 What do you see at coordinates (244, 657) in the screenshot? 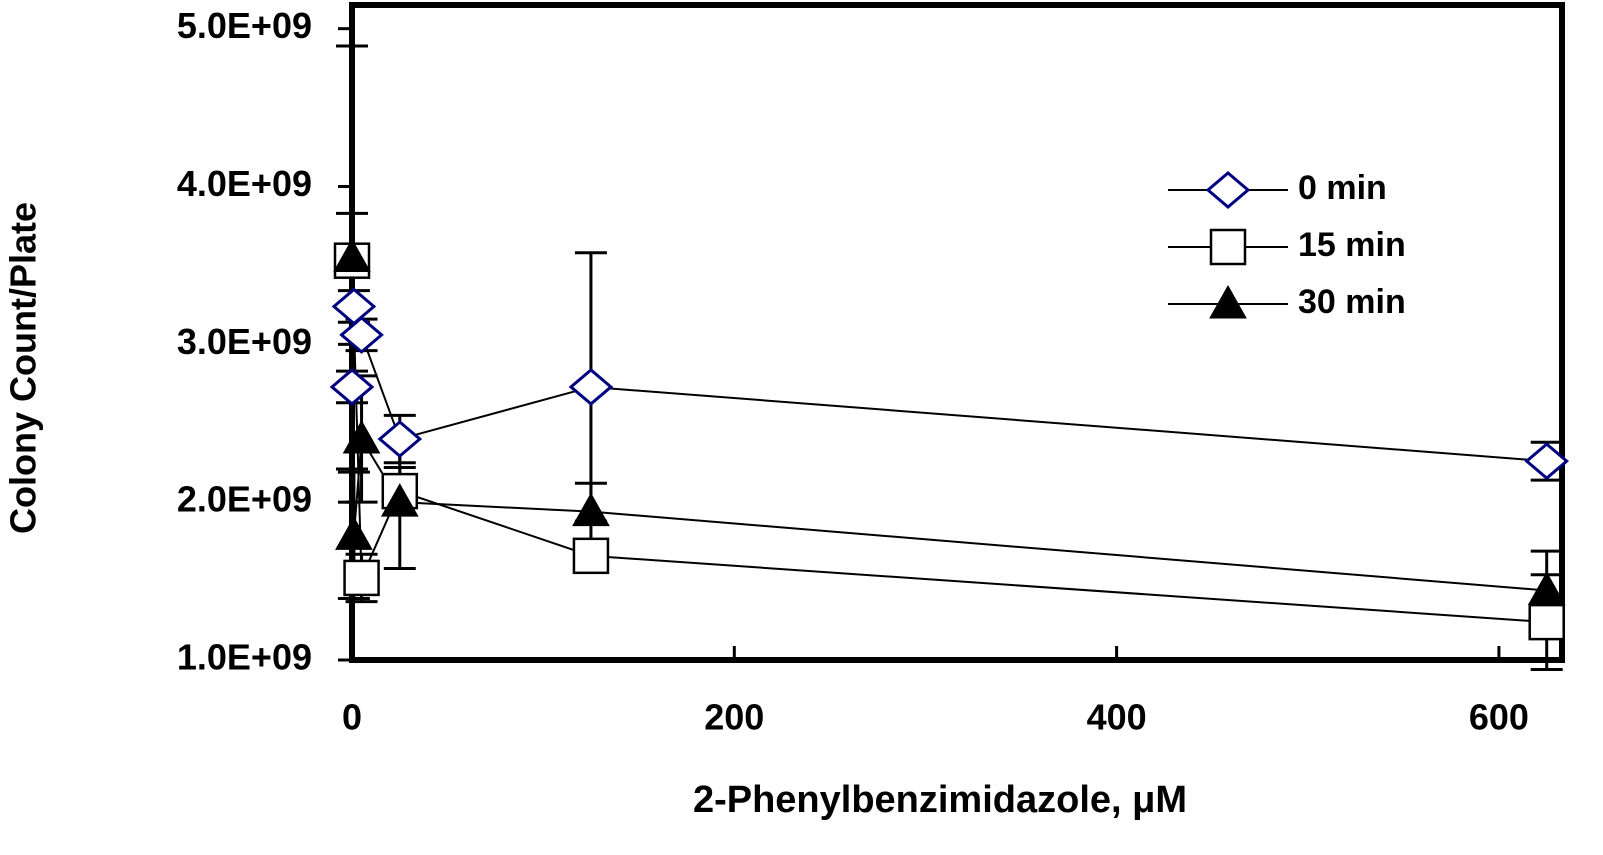
I see `y-tick-label: 1.0E+09` at bounding box center [244, 657].